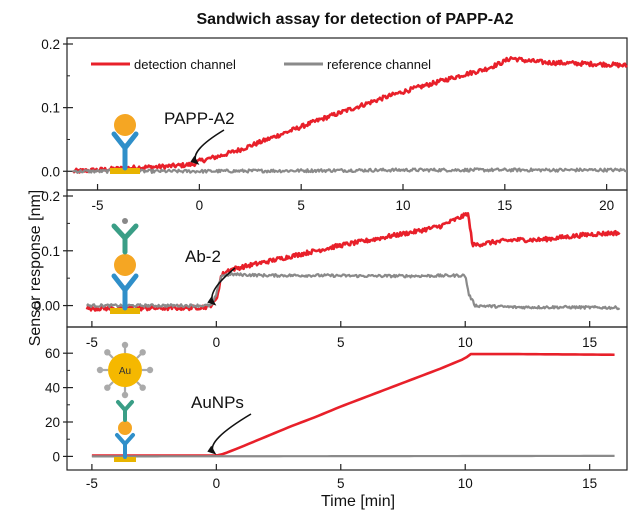 This screenshot has width=631, height=514. I want to click on annotation-ab-2: Ab-2, so click(203, 256).